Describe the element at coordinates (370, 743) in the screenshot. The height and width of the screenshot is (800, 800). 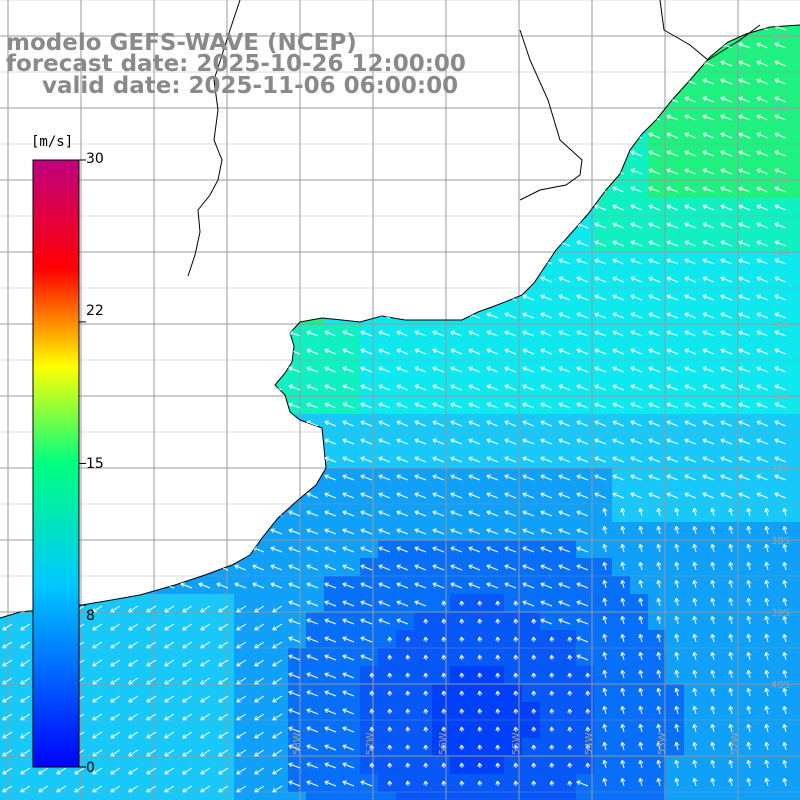
I see `lon-label: 57W` at that location.